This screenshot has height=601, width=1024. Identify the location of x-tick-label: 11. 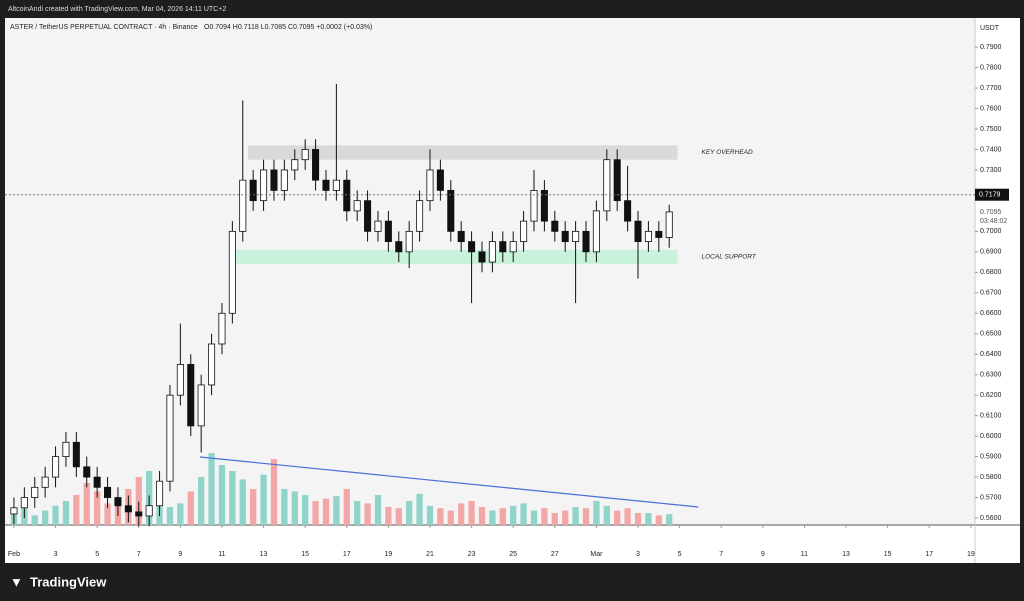
(804, 554).